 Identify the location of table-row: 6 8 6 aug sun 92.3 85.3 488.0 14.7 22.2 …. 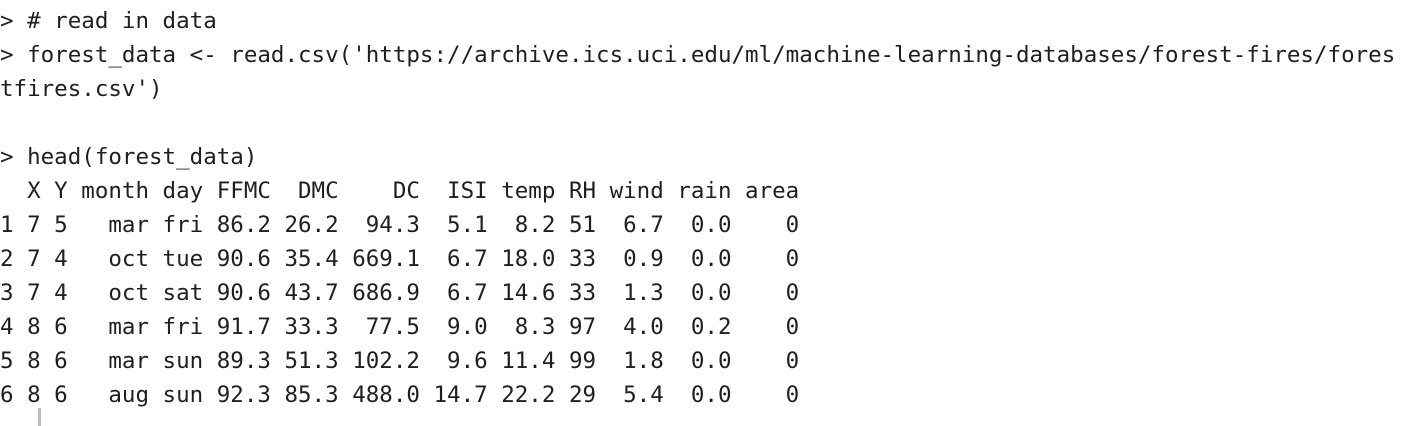
(400, 395).